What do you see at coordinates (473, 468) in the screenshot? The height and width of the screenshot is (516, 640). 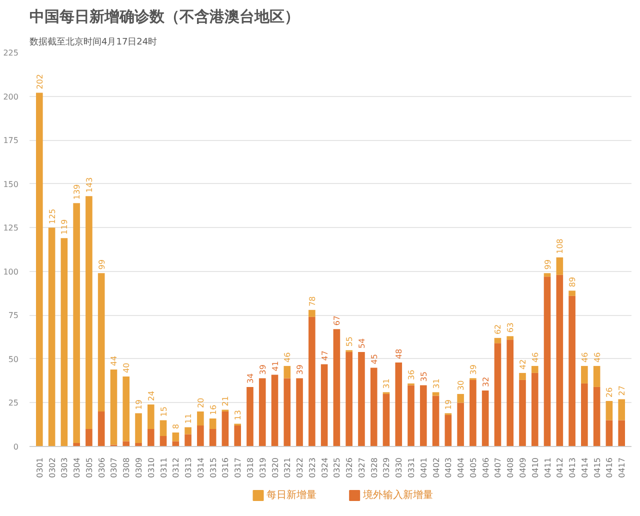 I see `x-tick-label: 0405` at bounding box center [473, 468].